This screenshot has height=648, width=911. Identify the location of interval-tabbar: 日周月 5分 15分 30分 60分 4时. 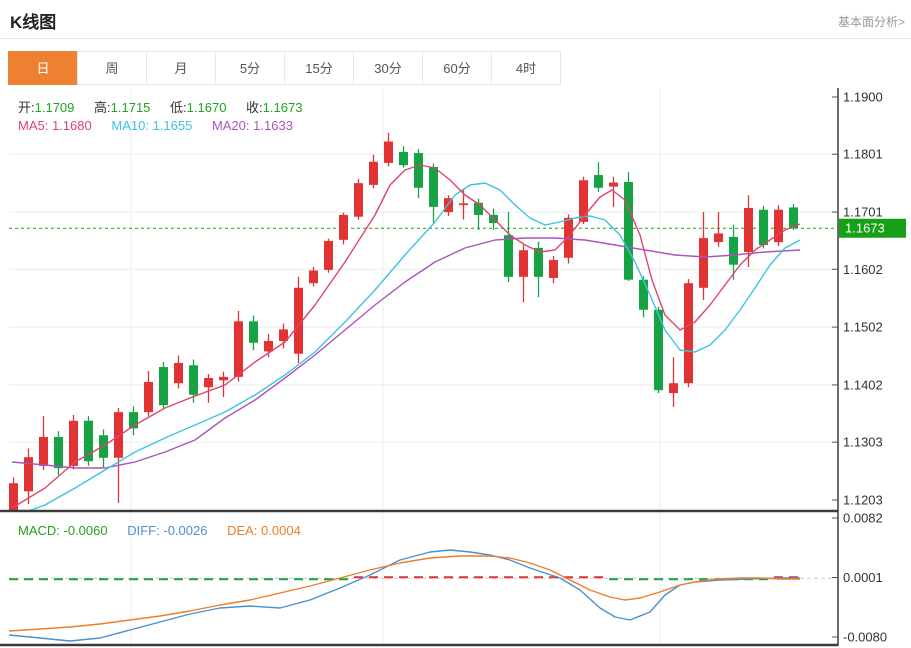
(284, 68).